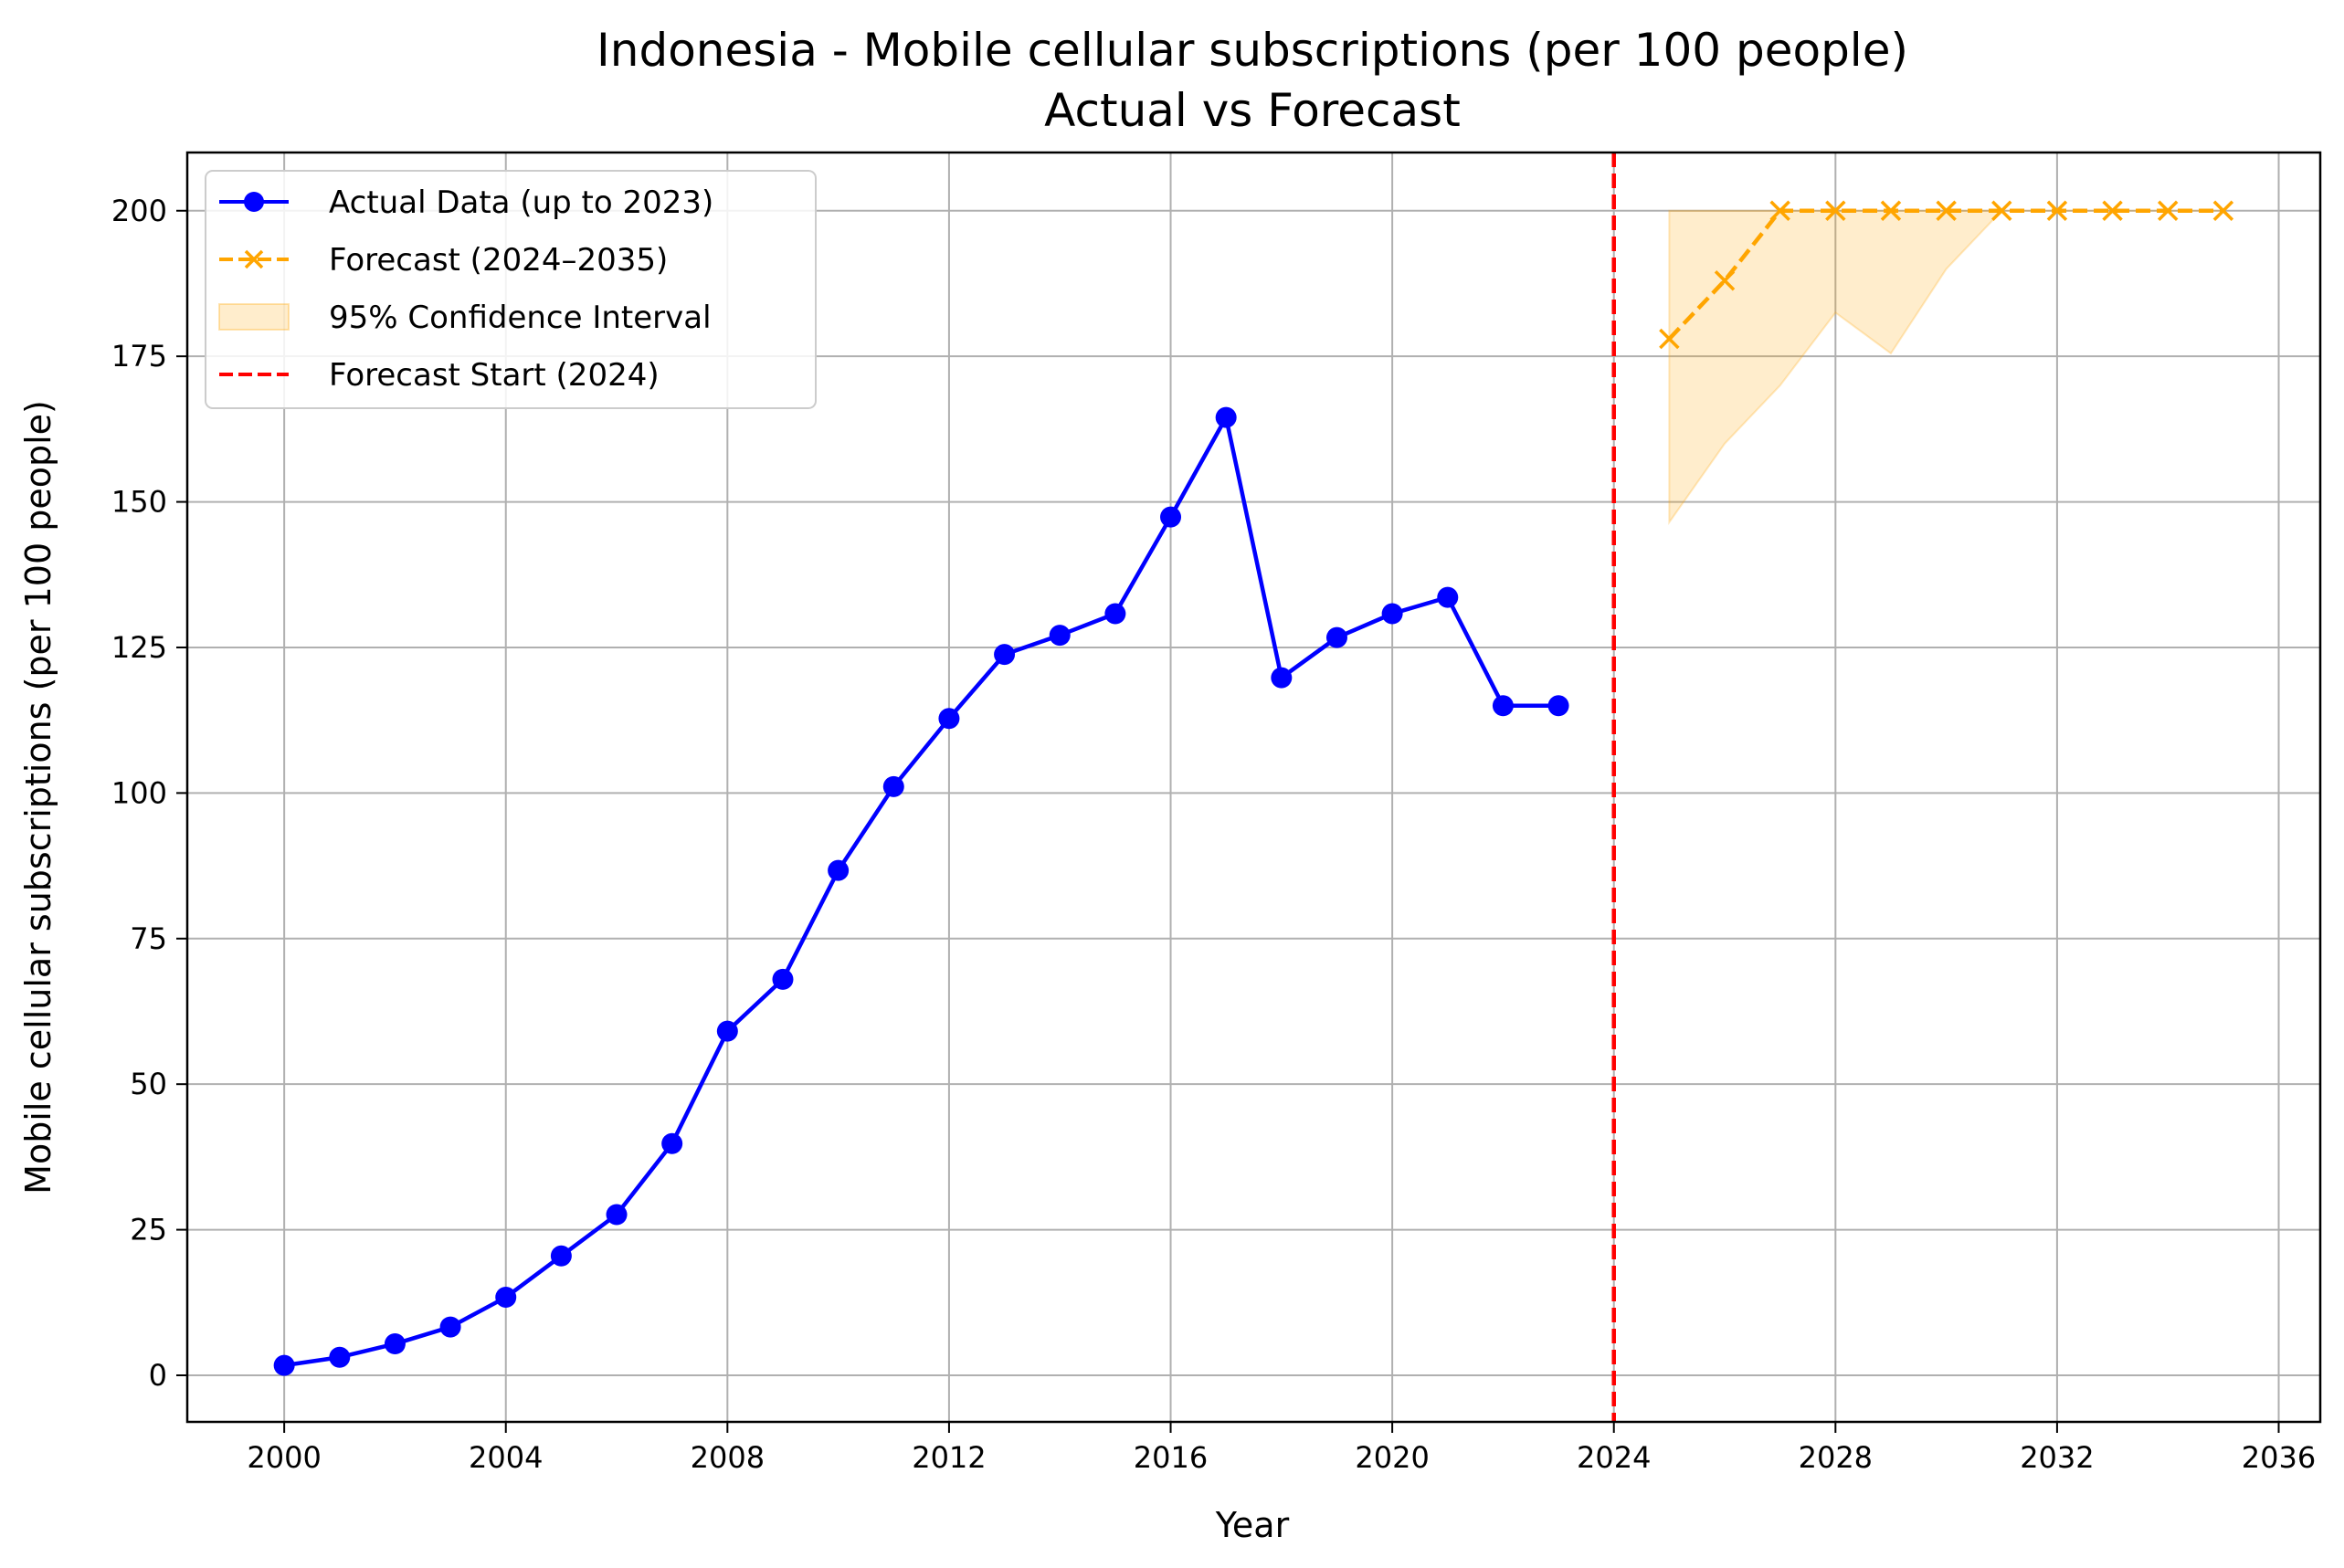 The width and height of the screenshot is (2344, 1568). What do you see at coordinates (148, 1230) in the screenshot?
I see `y-tick-label: 25` at bounding box center [148, 1230].